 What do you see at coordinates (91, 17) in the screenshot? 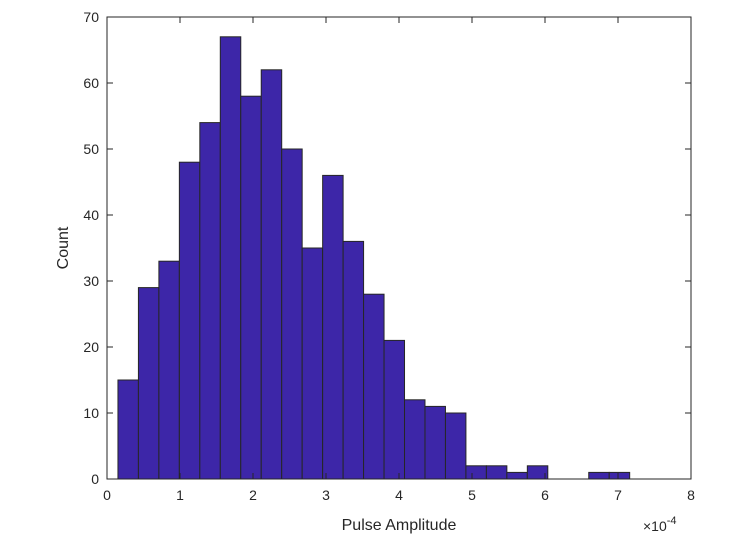
I see `y-tick-label: 70` at bounding box center [91, 17].